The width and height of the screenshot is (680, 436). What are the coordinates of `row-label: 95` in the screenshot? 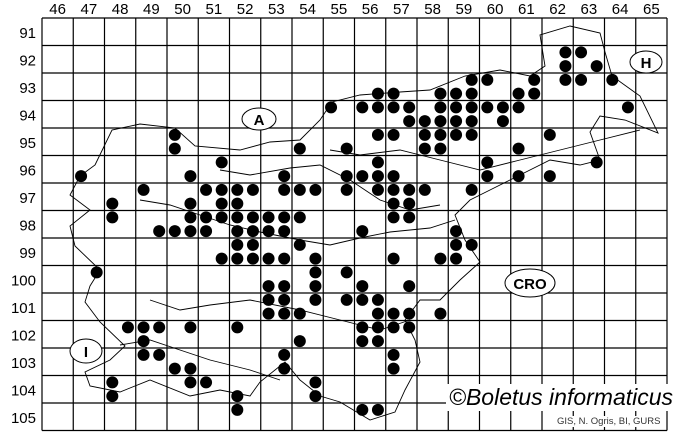 It's located at (27, 143).